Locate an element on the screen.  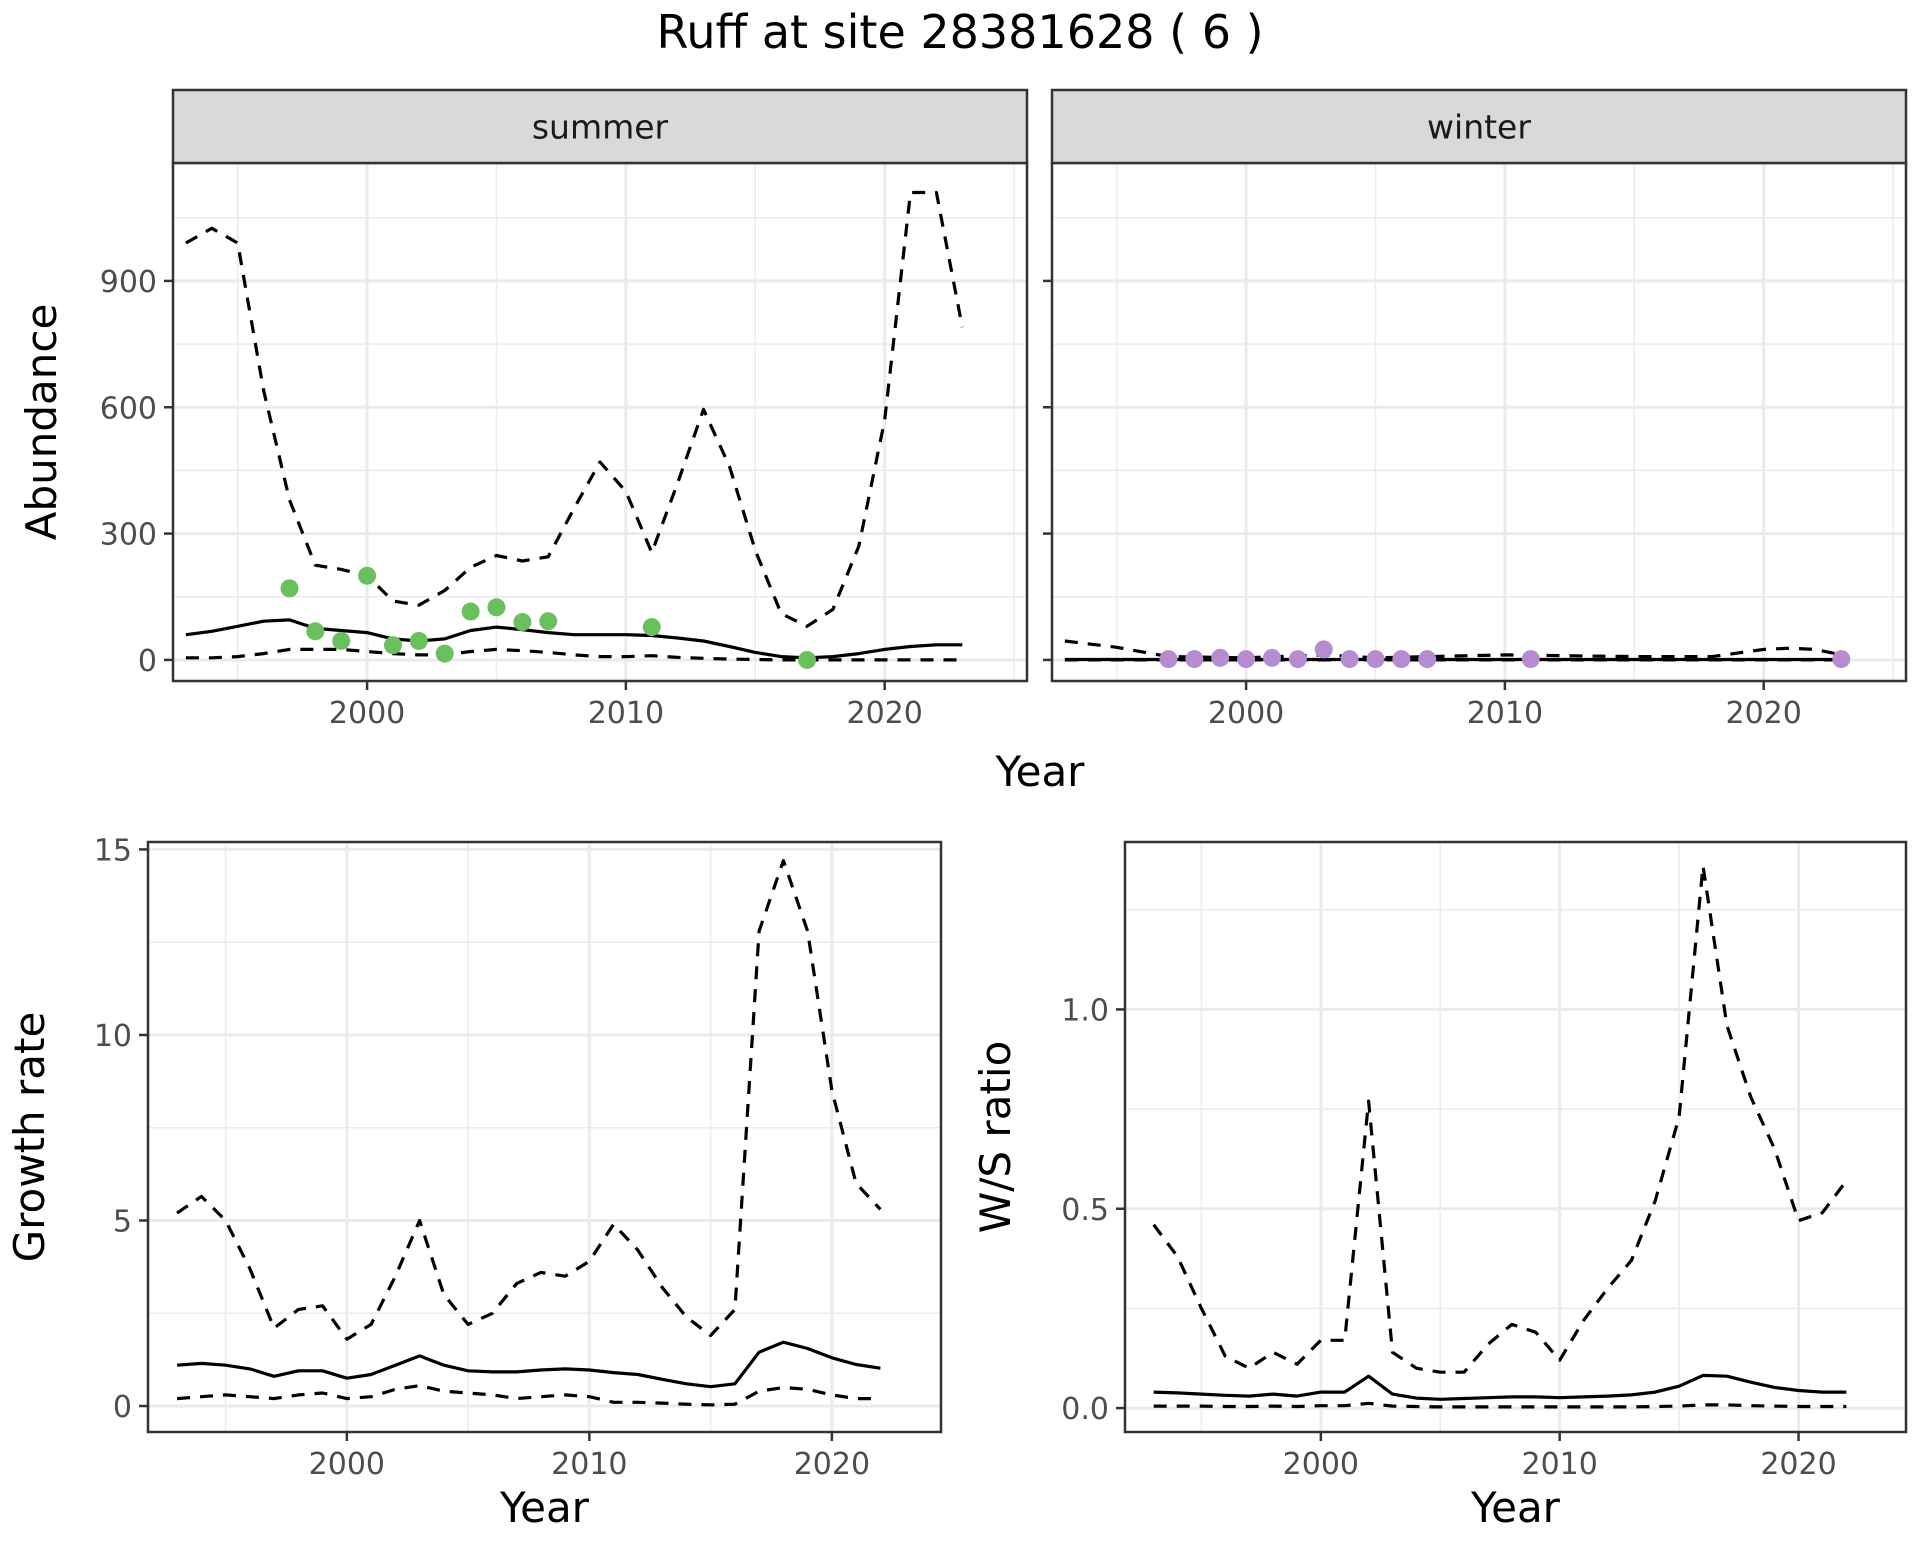
y-axis-title: Abundance is located at coordinates (41, 422).